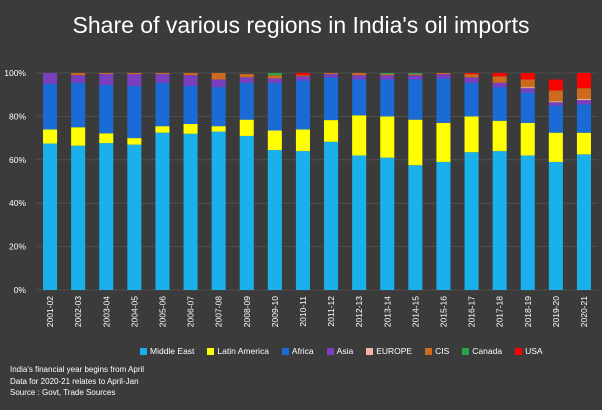  I want to click on legend-label: Canada, so click(487, 351).